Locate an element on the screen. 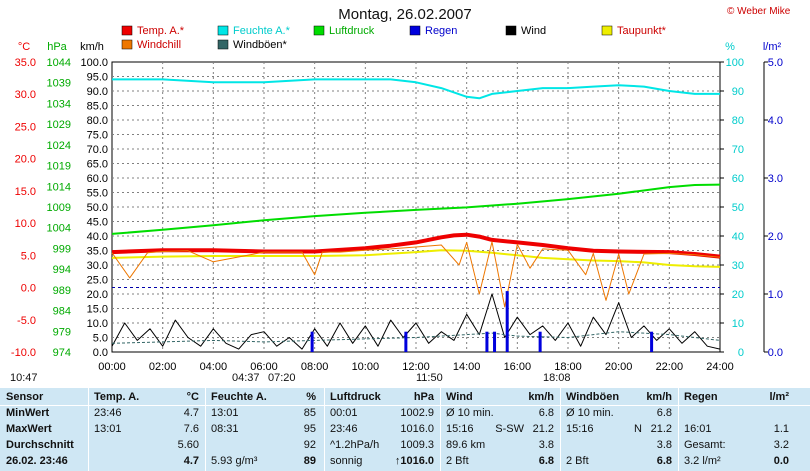 The image size is (810, 471). pressure-tick-label: 1039 is located at coordinates (59, 84).